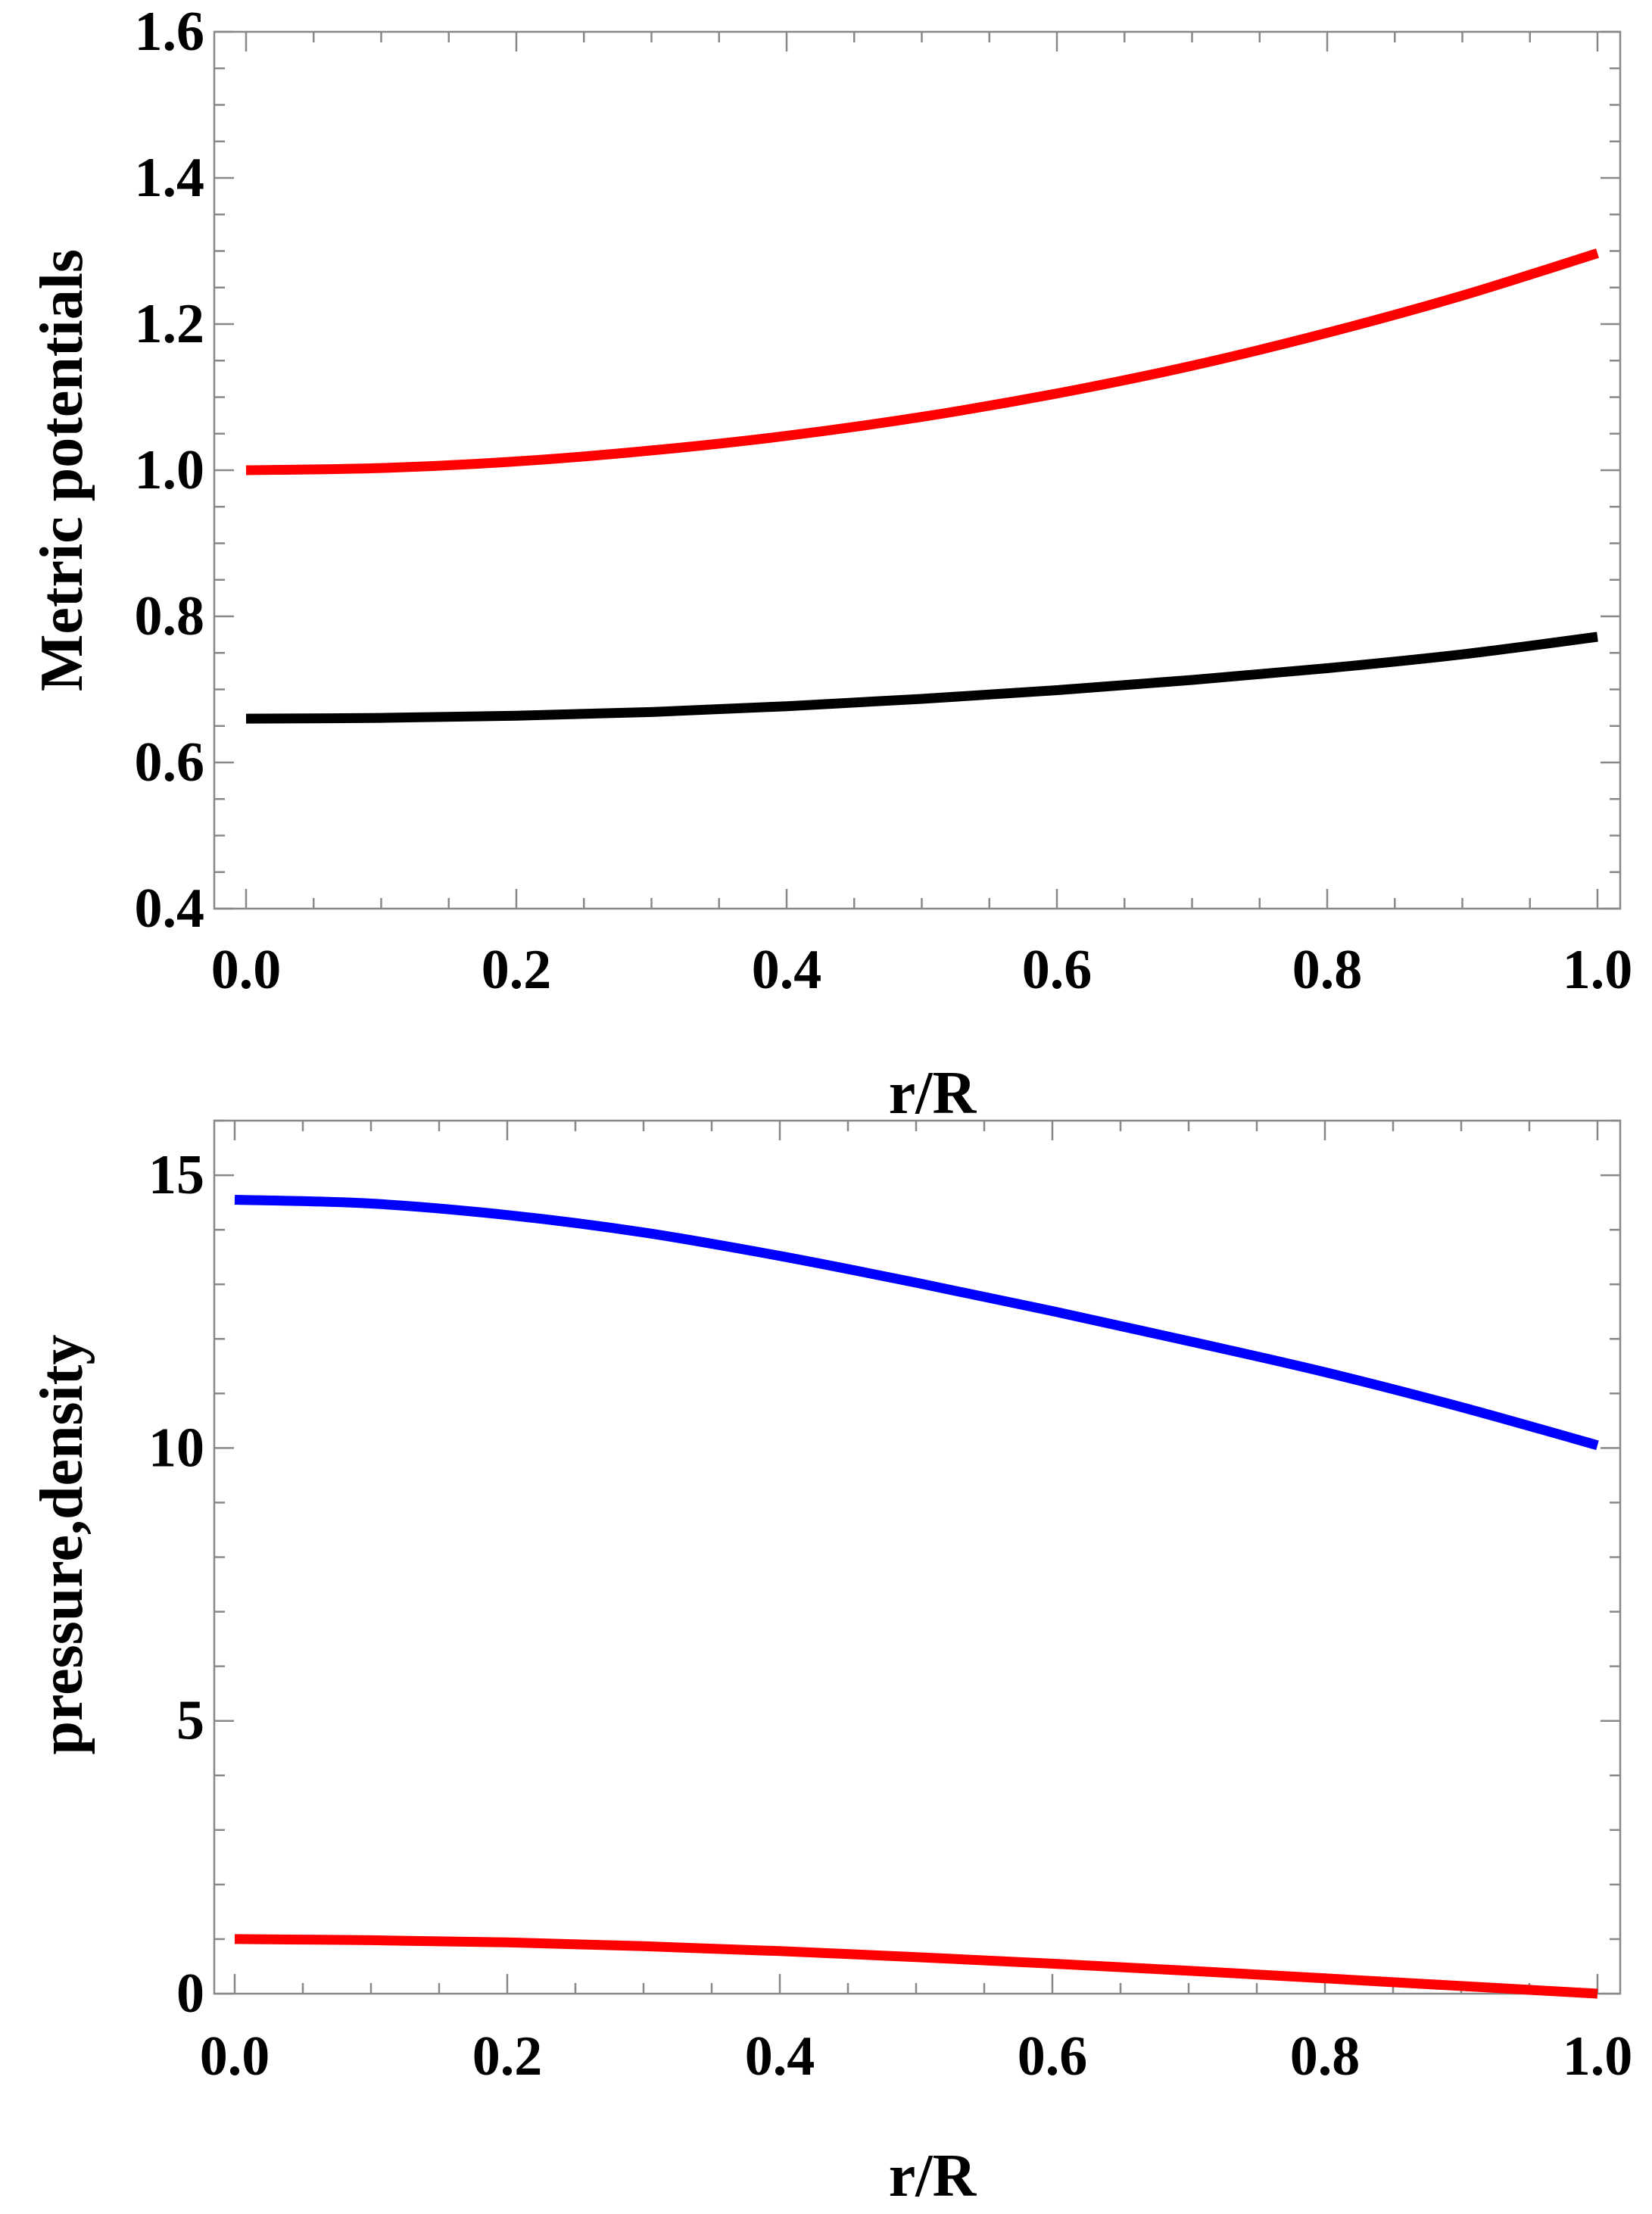 This screenshot has width=1652, height=2214. Describe the element at coordinates (176, 1175) in the screenshot. I see `y-tick-label: 15` at that location.